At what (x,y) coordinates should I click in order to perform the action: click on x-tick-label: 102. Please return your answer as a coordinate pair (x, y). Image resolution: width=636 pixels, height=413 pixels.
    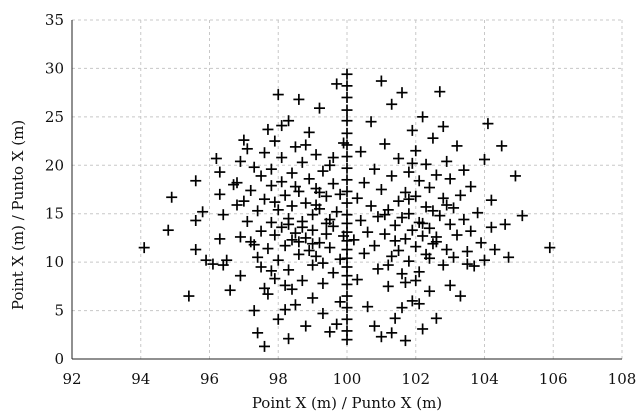
    Looking at the image, I should click on (415, 379).